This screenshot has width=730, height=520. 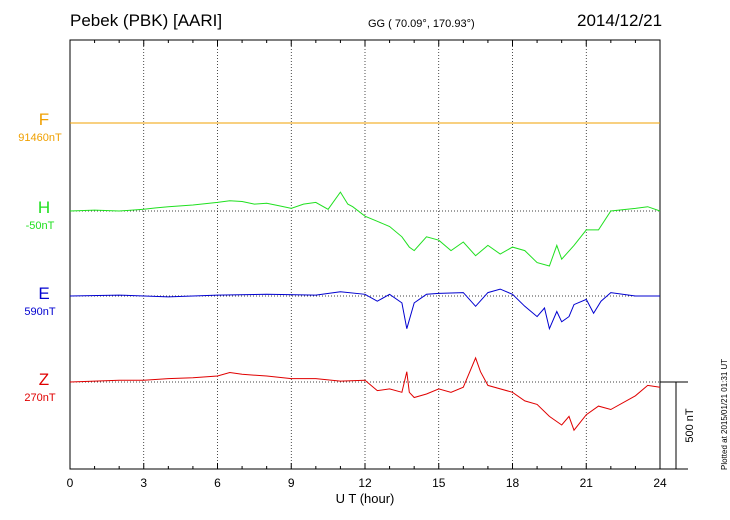 I want to click on x-tick-label: 18, so click(x=513, y=483).